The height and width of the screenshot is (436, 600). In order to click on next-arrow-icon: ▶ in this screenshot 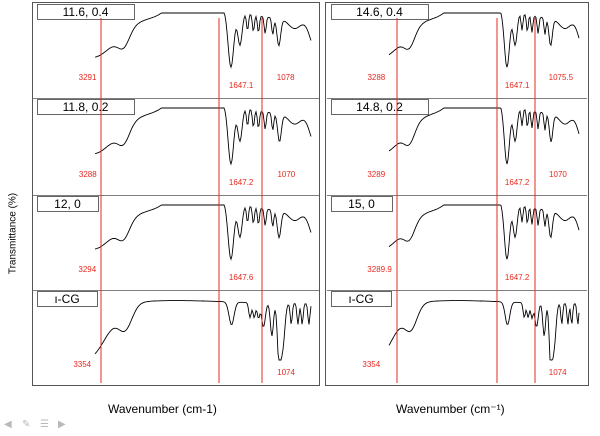, I will do `click(62, 424)`.